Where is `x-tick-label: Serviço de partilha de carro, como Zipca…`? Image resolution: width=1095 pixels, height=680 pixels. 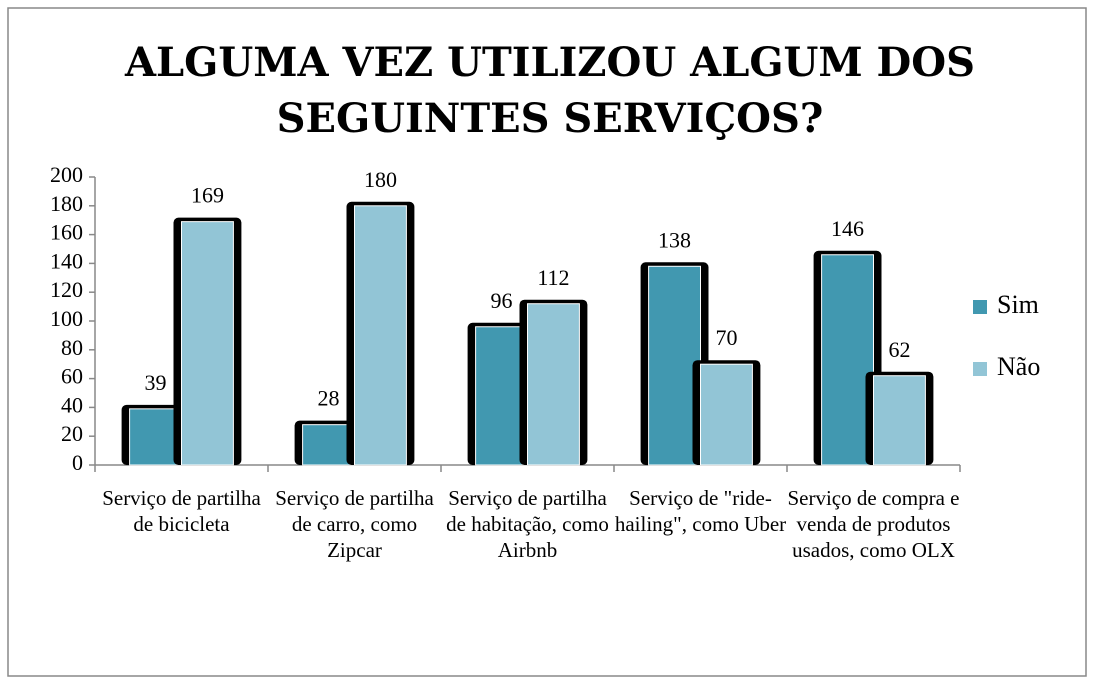 x-tick-label: Serviço de partilha de carro, como Zipca… is located at coordinates (354, 524).